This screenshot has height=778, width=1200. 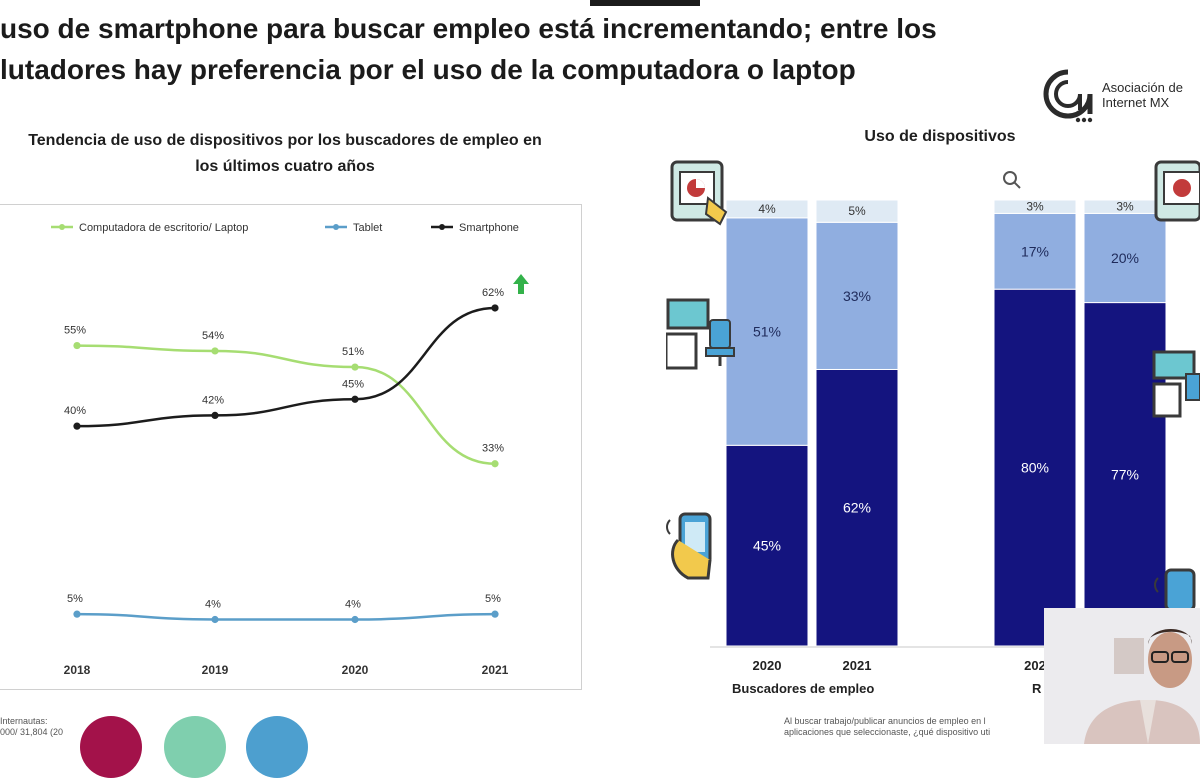 What do you see at coordinates (489, 228) in the screenshot?
I see `legend-label-2: Smartphone` at bounding box center [489, 228].